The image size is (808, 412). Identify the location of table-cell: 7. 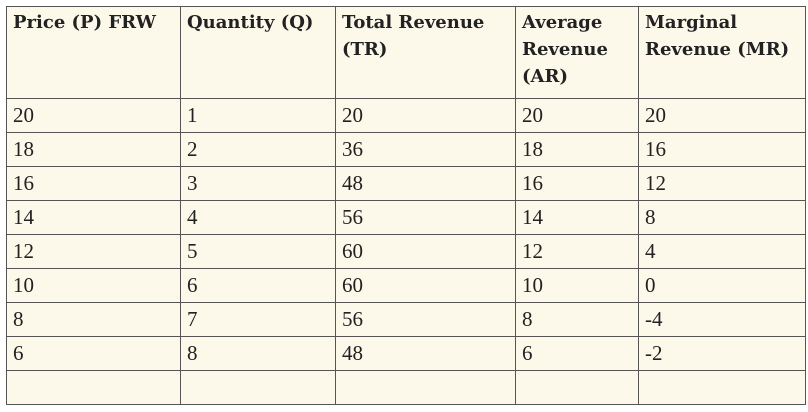
(258, 319).